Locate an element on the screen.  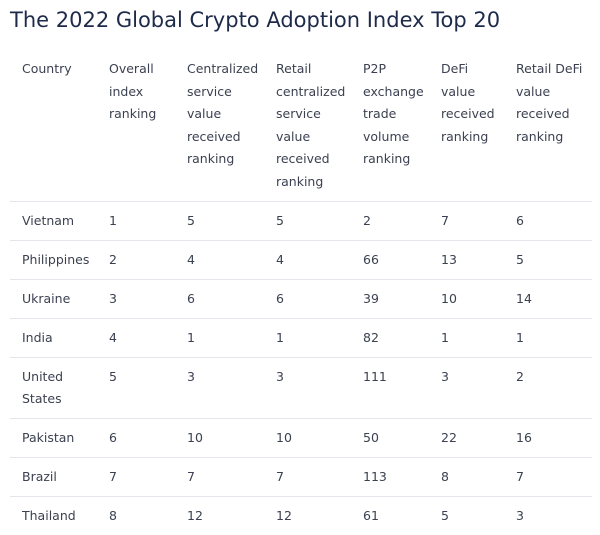
country-cell: Brazil is located at coordinates (53, 477).